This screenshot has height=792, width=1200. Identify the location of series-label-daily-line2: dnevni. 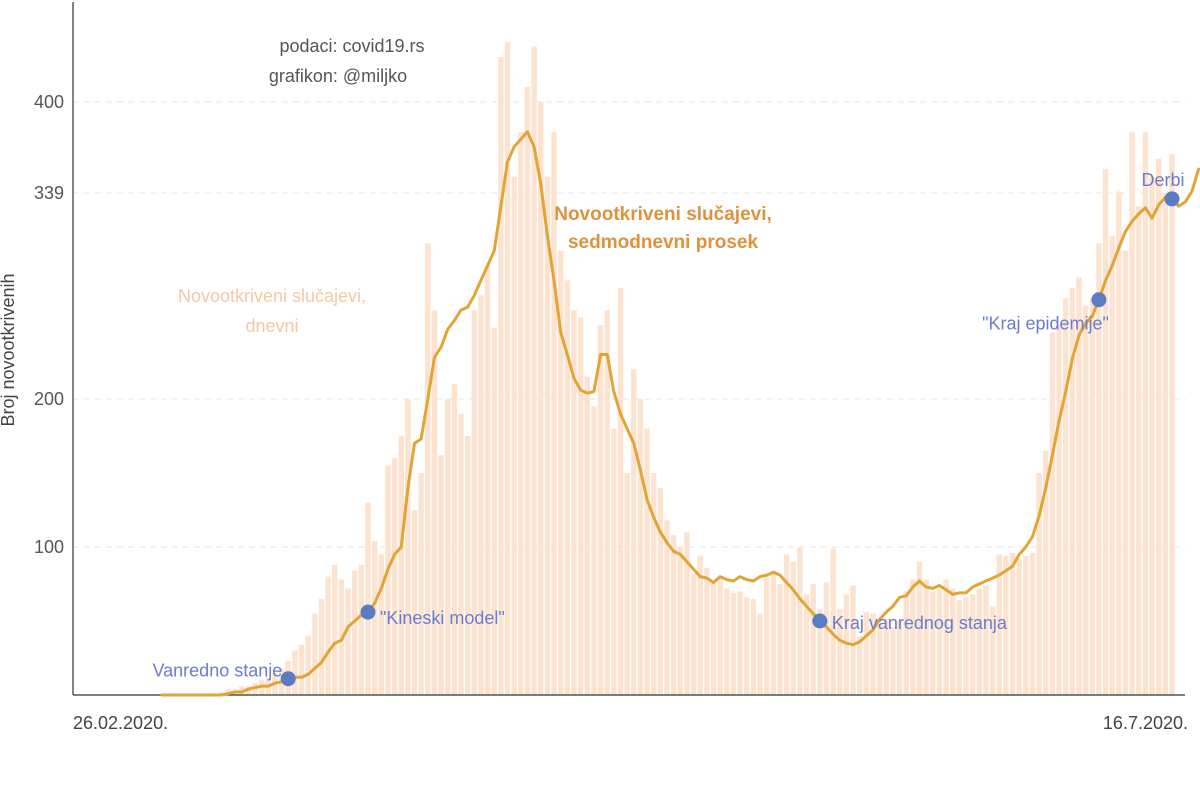
(271, 326).